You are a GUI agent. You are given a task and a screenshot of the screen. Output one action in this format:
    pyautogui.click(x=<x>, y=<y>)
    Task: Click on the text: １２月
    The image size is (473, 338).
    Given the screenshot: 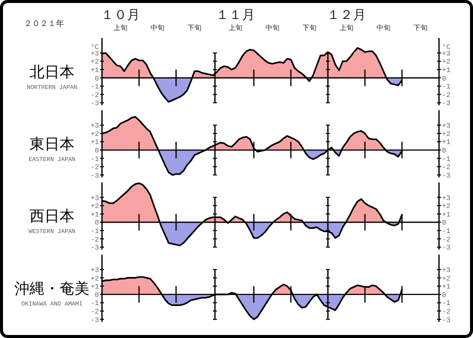 What is the action you would take?
    pyautogui.click(x=346, y=15)
    